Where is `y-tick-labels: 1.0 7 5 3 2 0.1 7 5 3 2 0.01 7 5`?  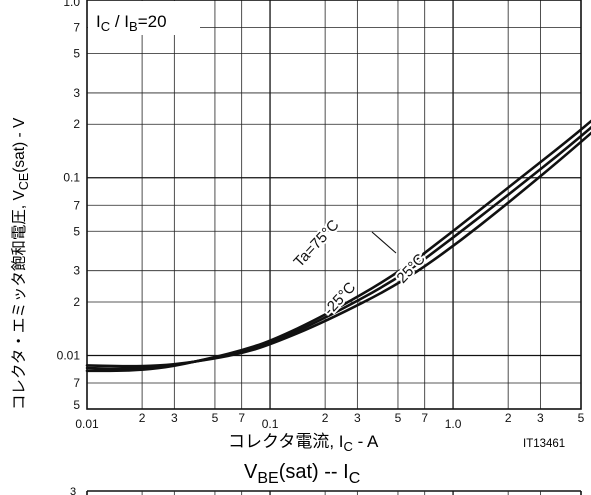 y-tick-labels: 1.0 7 5 3 2 0.1 7 5 3 2 0.01 7 5 is located at coordinates (69, 206).